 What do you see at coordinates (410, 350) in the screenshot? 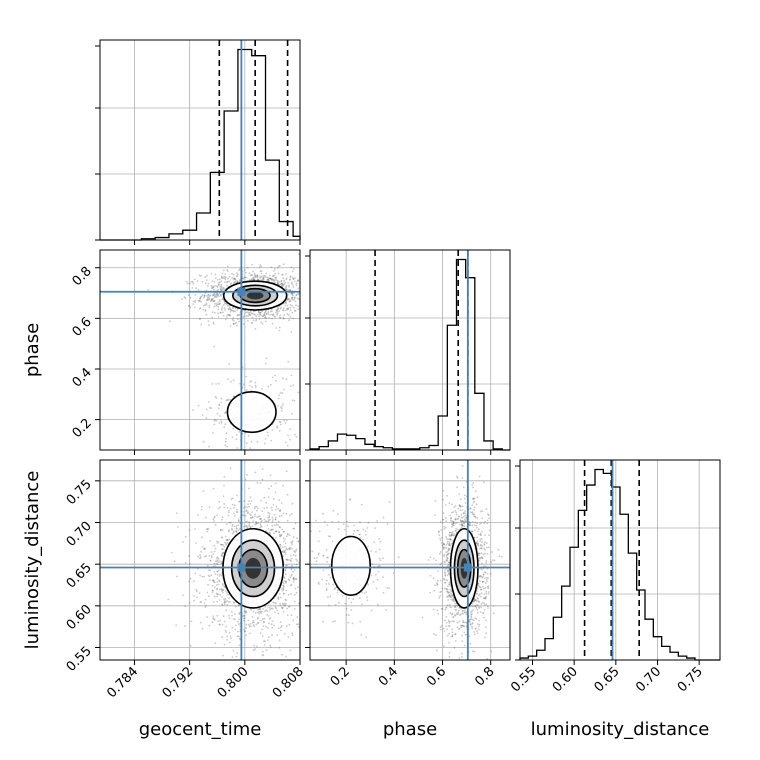
I see `panel-frame` at bounding box center [410, 350].